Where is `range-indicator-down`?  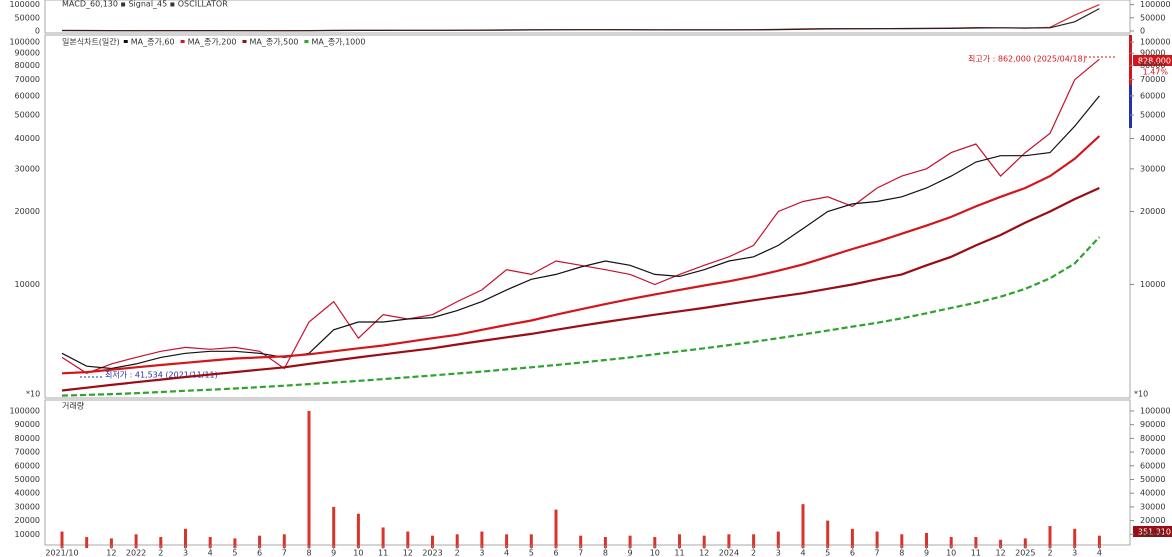
range-indicator-down is located at coordinates (1130, 106).